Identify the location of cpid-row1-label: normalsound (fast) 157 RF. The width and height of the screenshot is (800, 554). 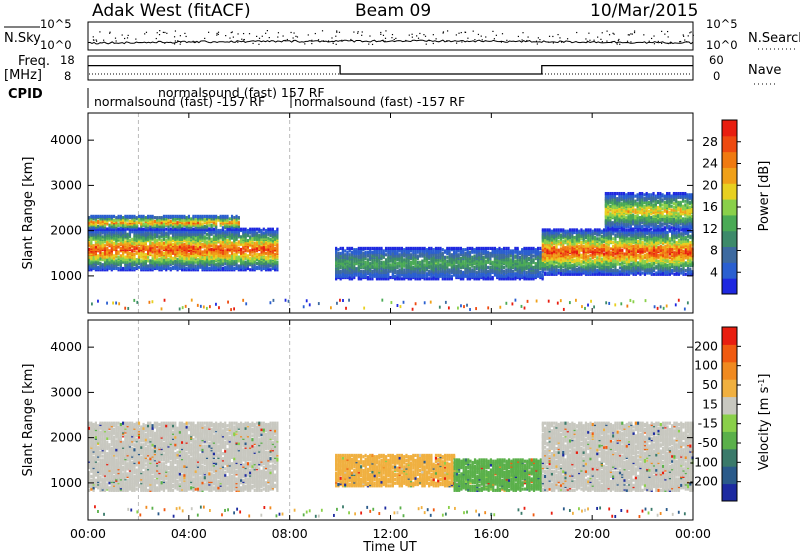
(241, 92).